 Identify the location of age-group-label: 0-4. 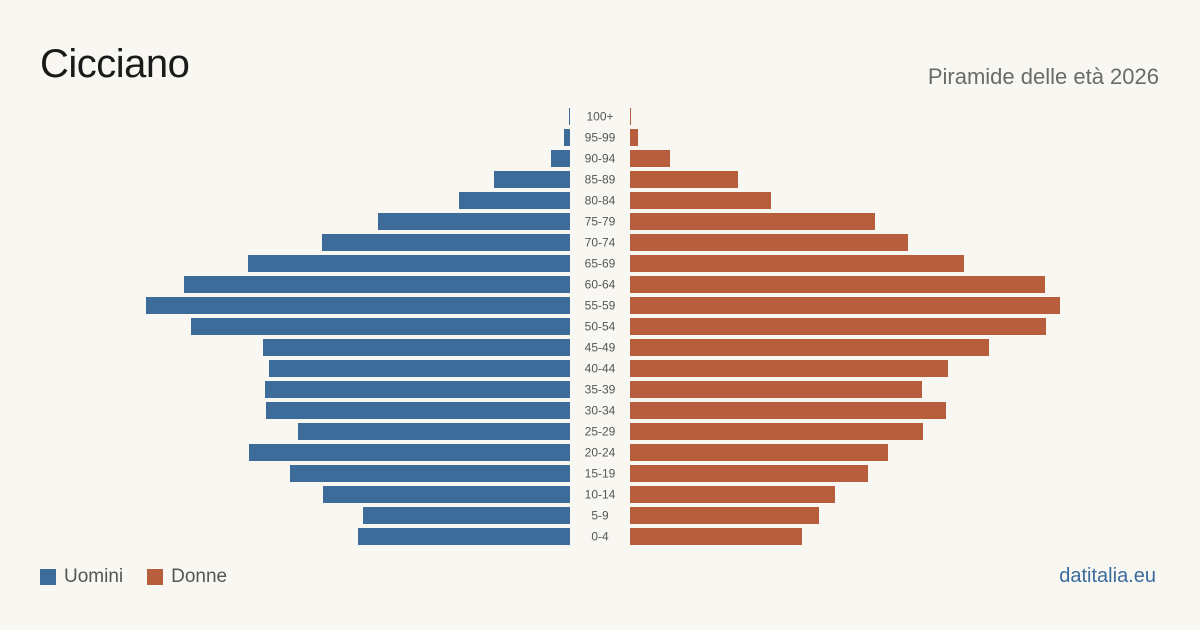
(600, 537).